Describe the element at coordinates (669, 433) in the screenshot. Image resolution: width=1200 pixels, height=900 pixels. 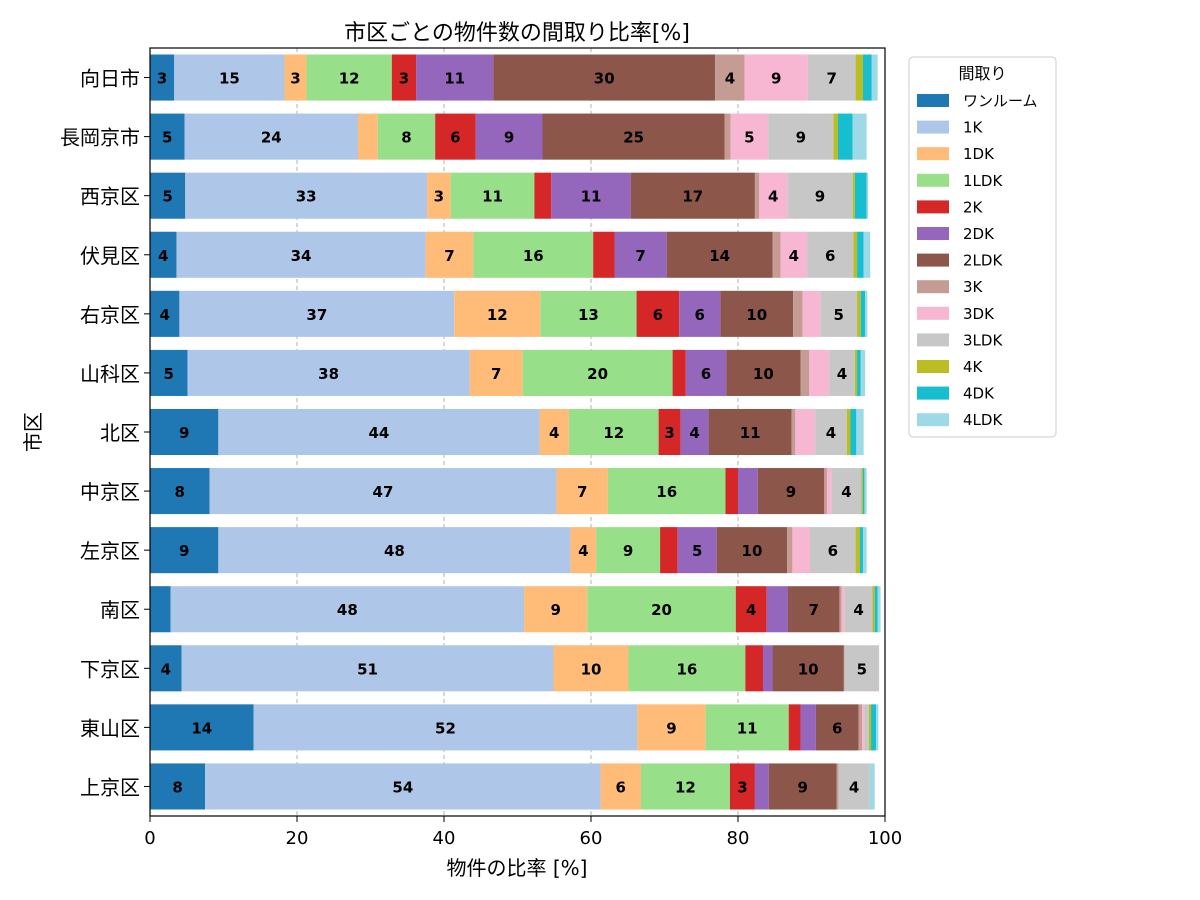
I see `data-label: 3` at that location.